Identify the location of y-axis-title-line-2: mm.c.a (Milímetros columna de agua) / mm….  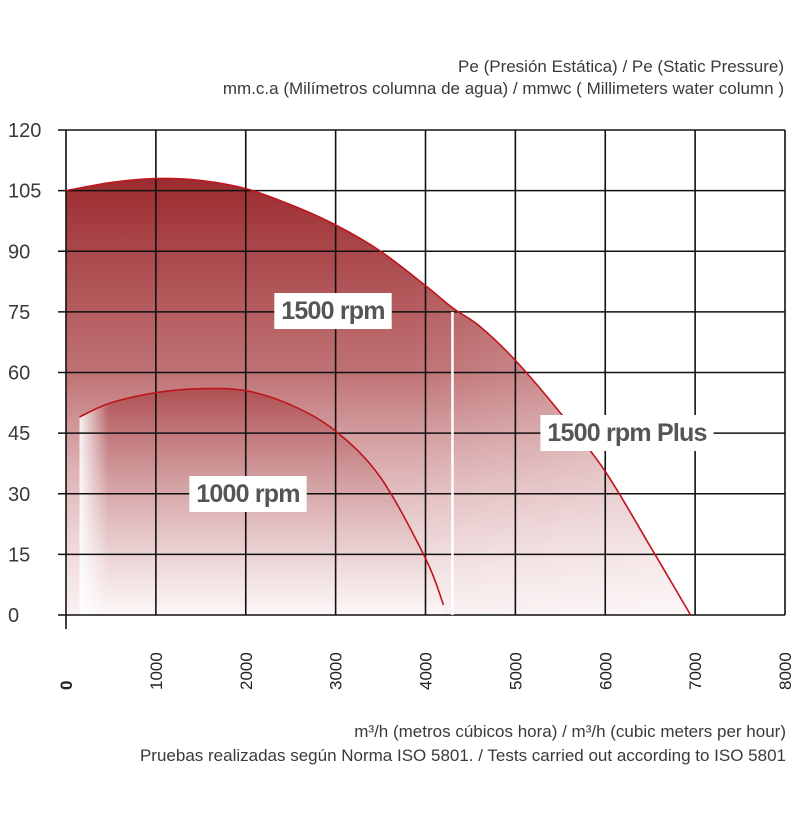
(503, 88).